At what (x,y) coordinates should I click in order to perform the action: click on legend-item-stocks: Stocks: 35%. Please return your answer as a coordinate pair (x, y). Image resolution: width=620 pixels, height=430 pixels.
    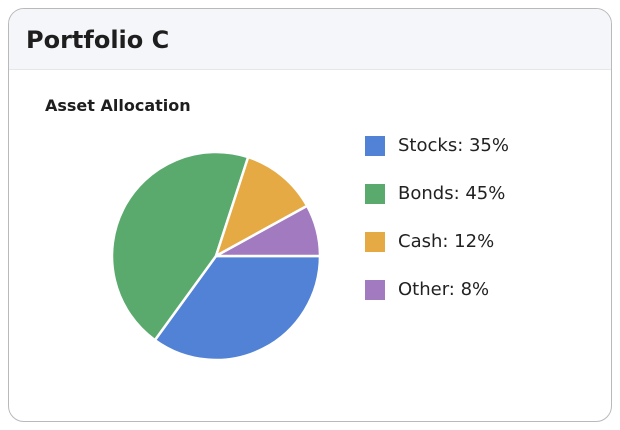
    Looking at the image, I should click on (437, 145).